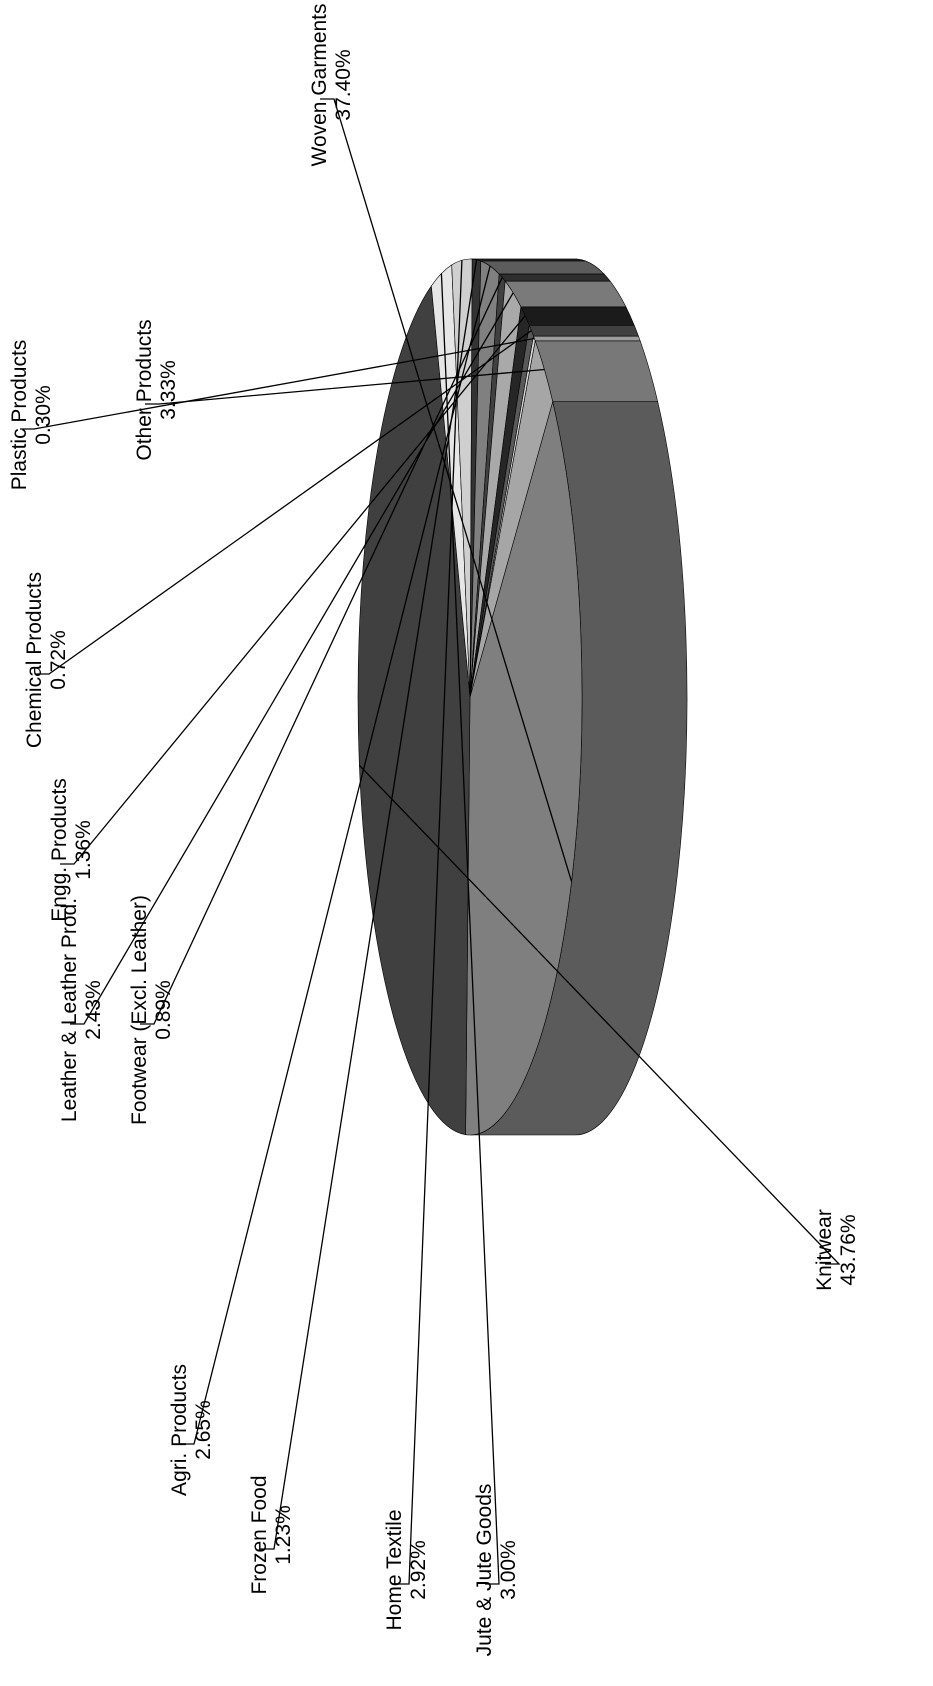  What do you see at coordinates (508, 1570) in the screenshot?
I see `slice-label-value: 3.00%` at bounding box center [508, 1570].